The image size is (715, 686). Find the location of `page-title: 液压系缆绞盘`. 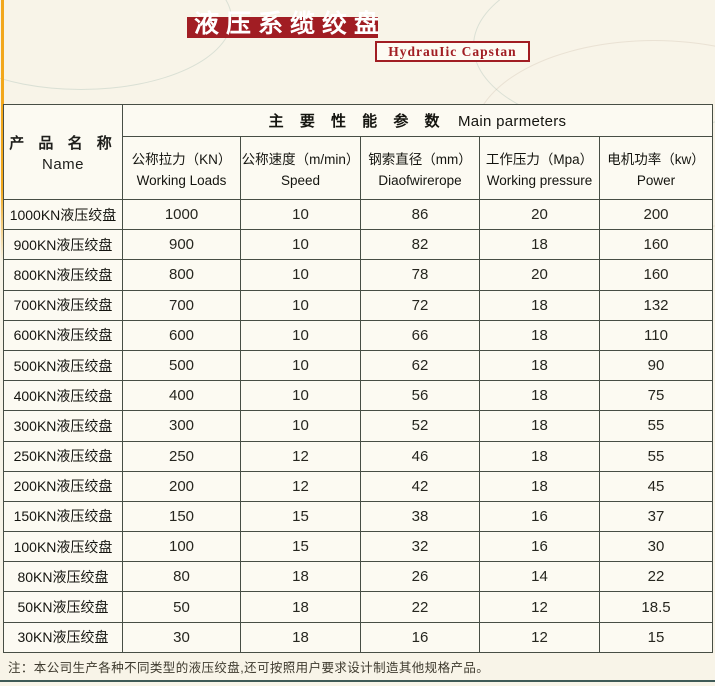

page-title: 液压系缆绞盘 is located at coordinates (290, 24).